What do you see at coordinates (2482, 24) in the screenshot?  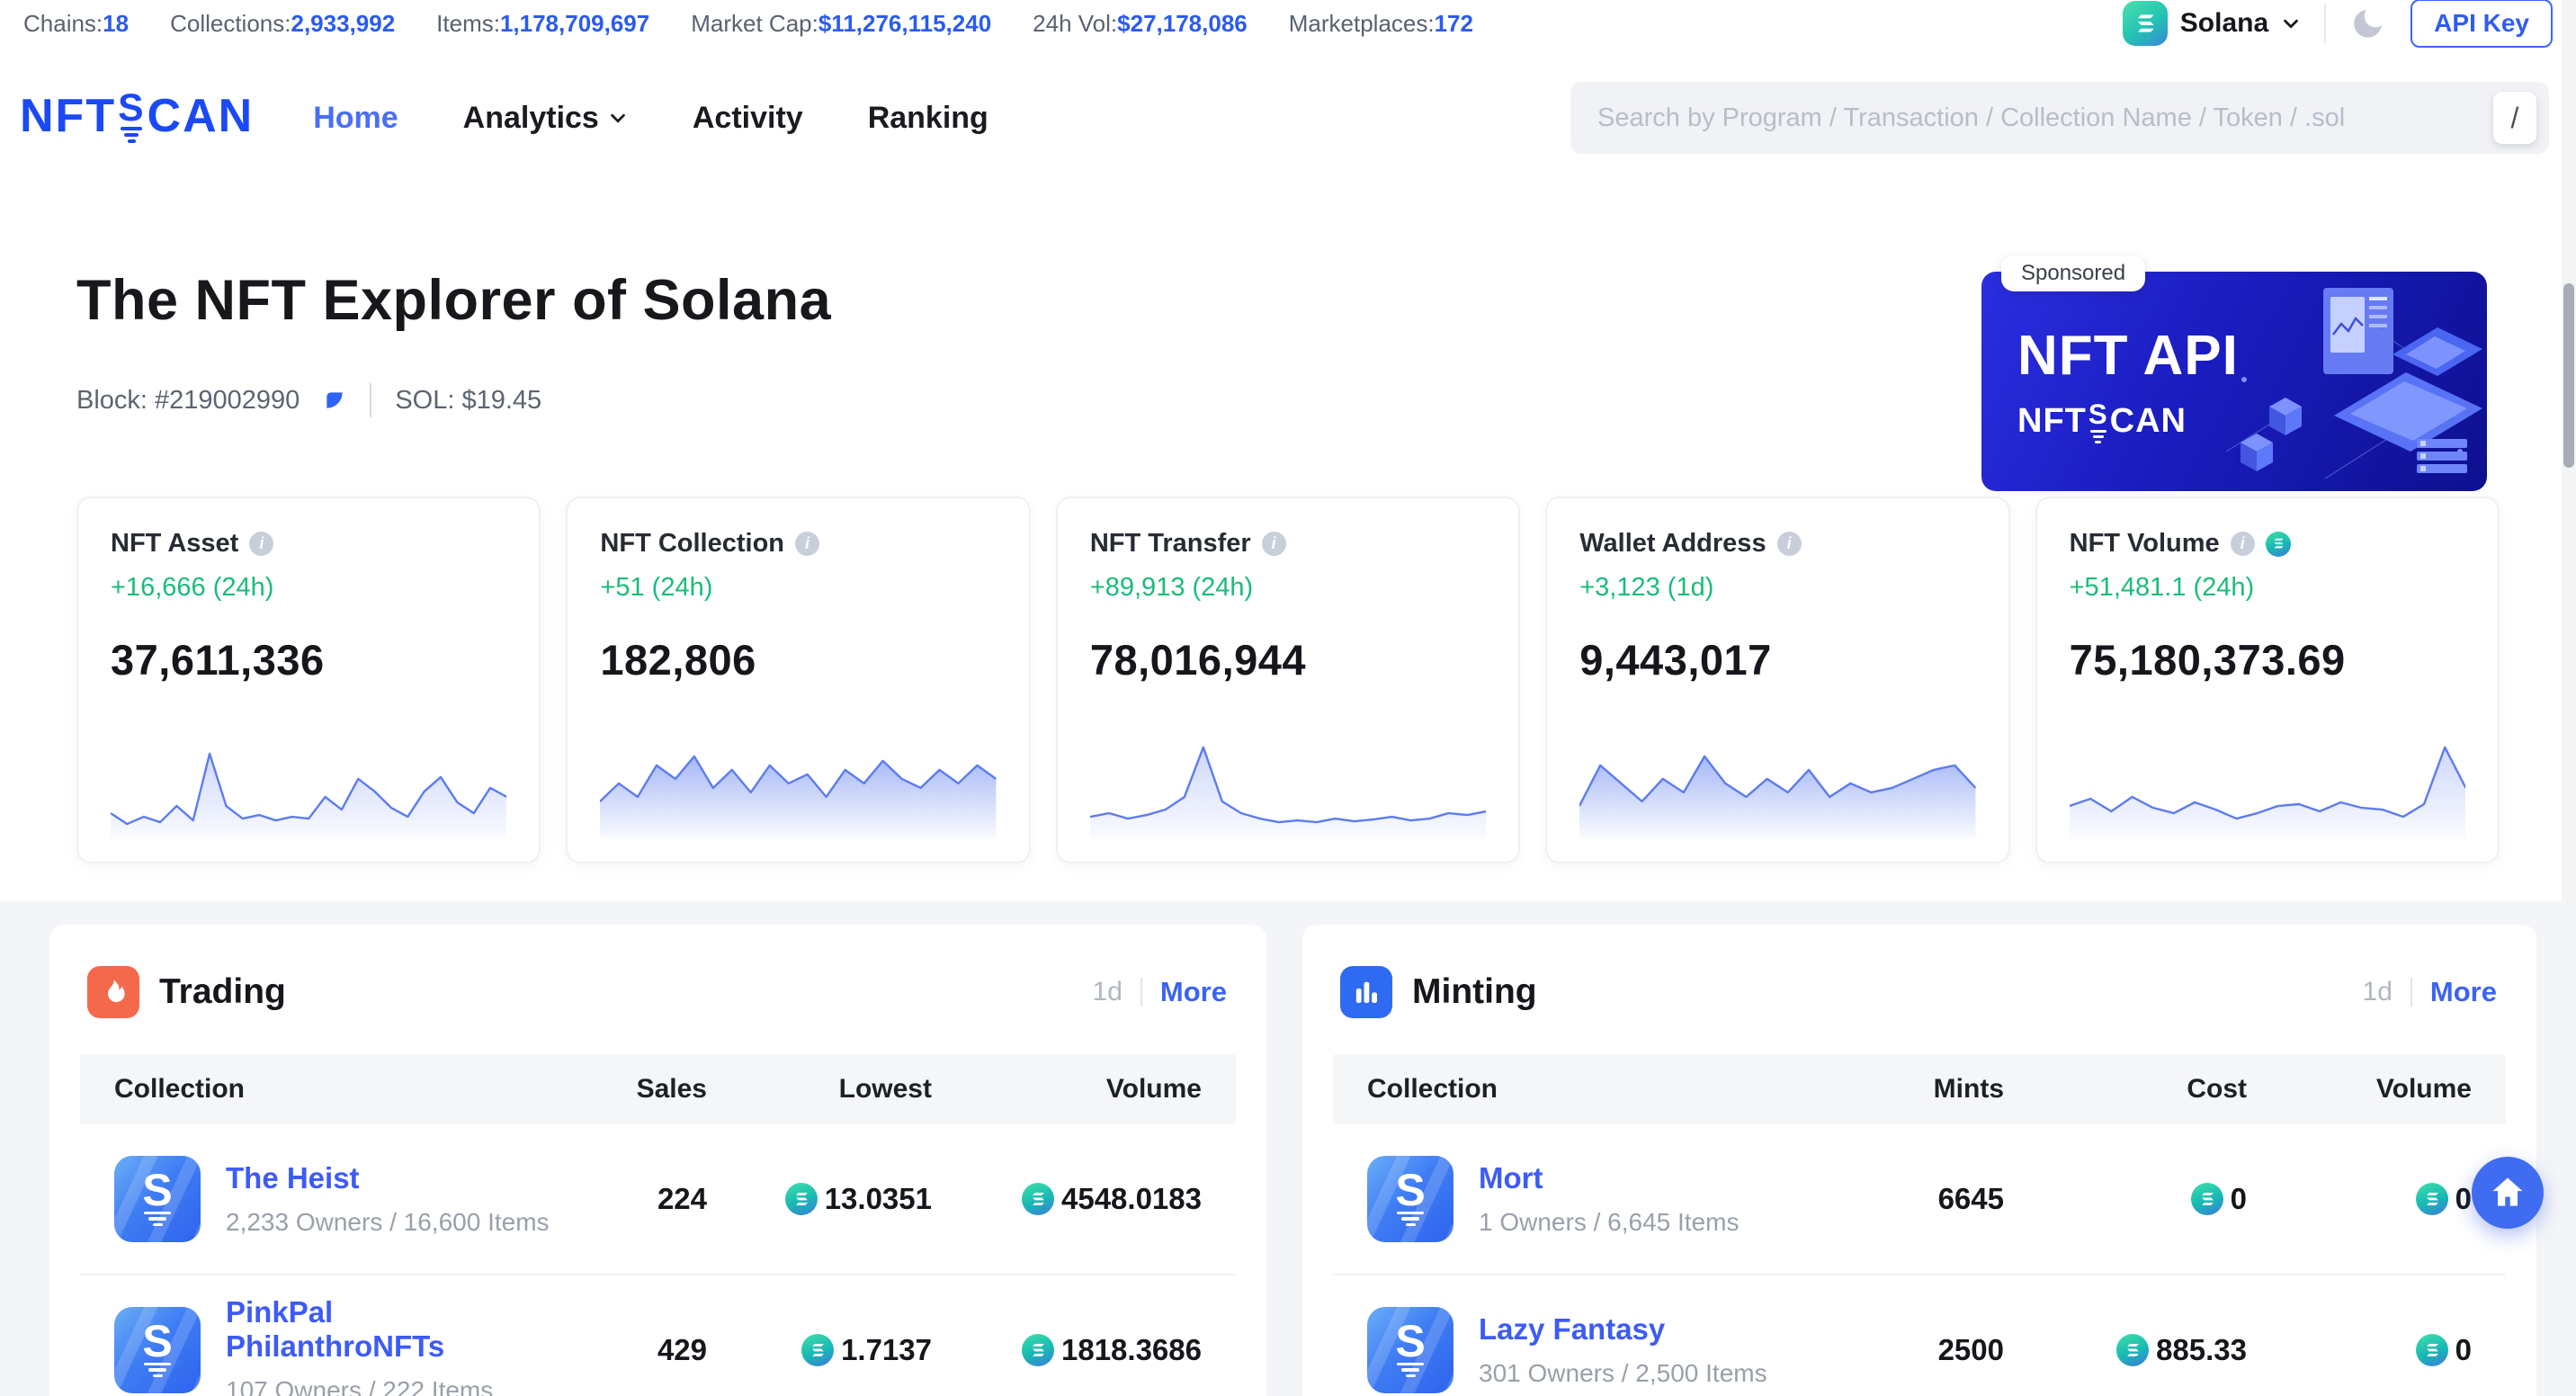 I see `api-key-button: API Key` at bounding box center [2482, 24].